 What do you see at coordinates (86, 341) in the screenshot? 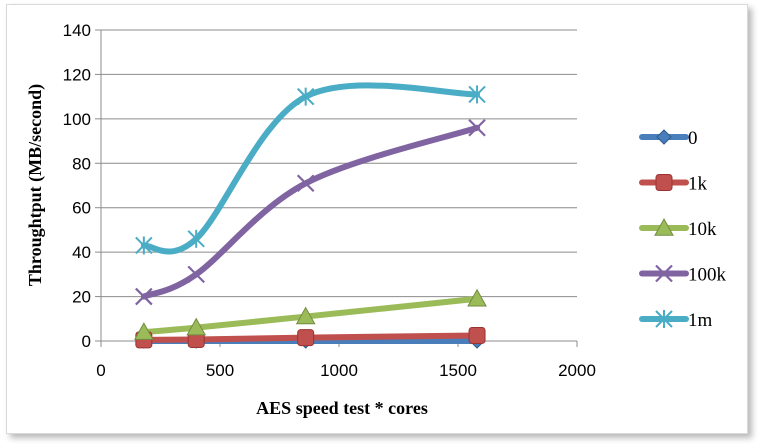
I see `y-tick-label-0: 0` at bounding box center [86, 341].